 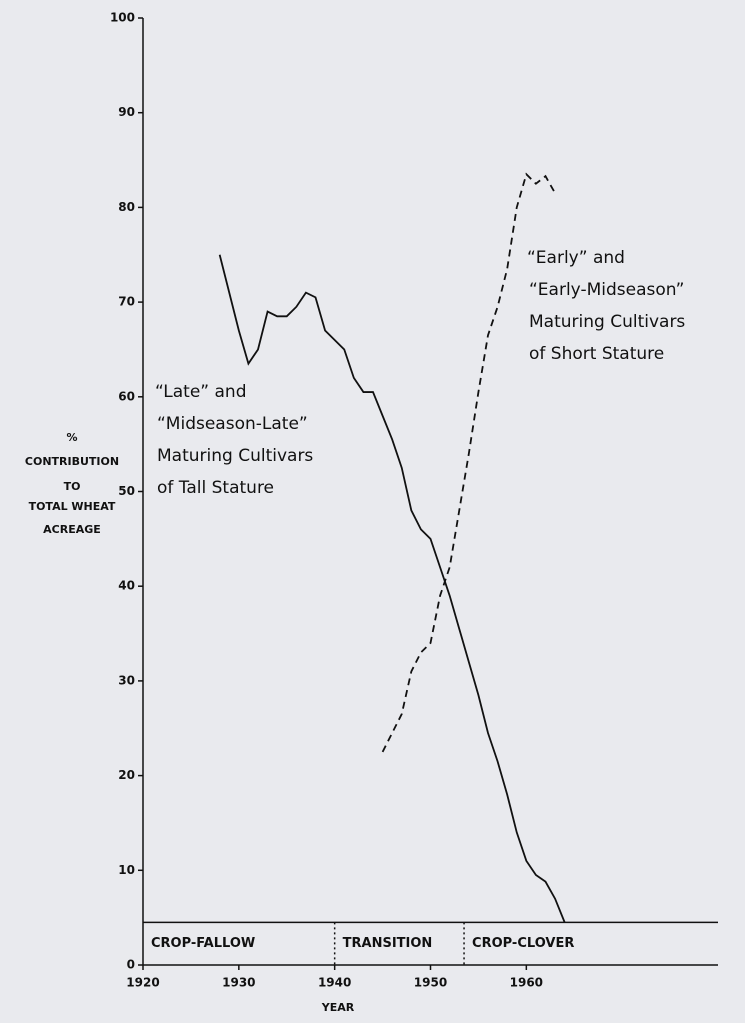 What do you see at coordinates (72, 529) in the screenshot?
I see `y-axis-label: ACREAGE` at bounding box center [72, 529].